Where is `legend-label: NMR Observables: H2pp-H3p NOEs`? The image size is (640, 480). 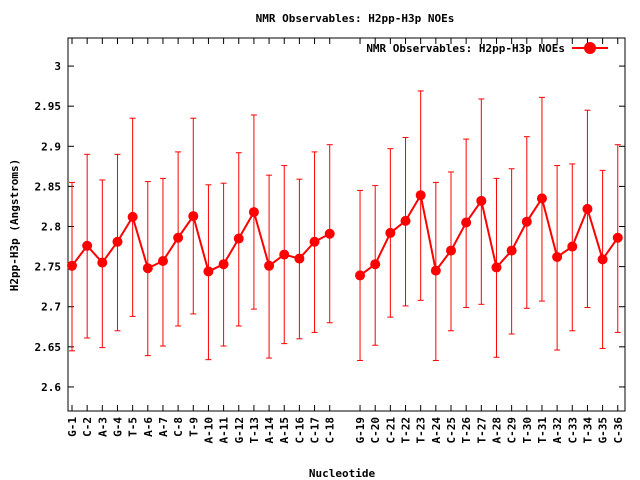
legend-label: NMR Observables: H2pp-H3p NOEs is located at coordinates (465, 48).